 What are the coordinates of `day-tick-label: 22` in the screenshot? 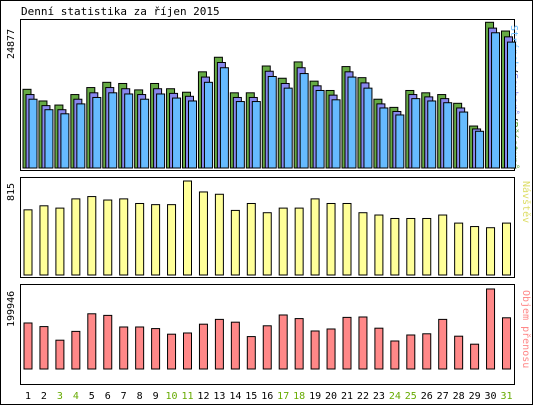 It's located at (363, 396).